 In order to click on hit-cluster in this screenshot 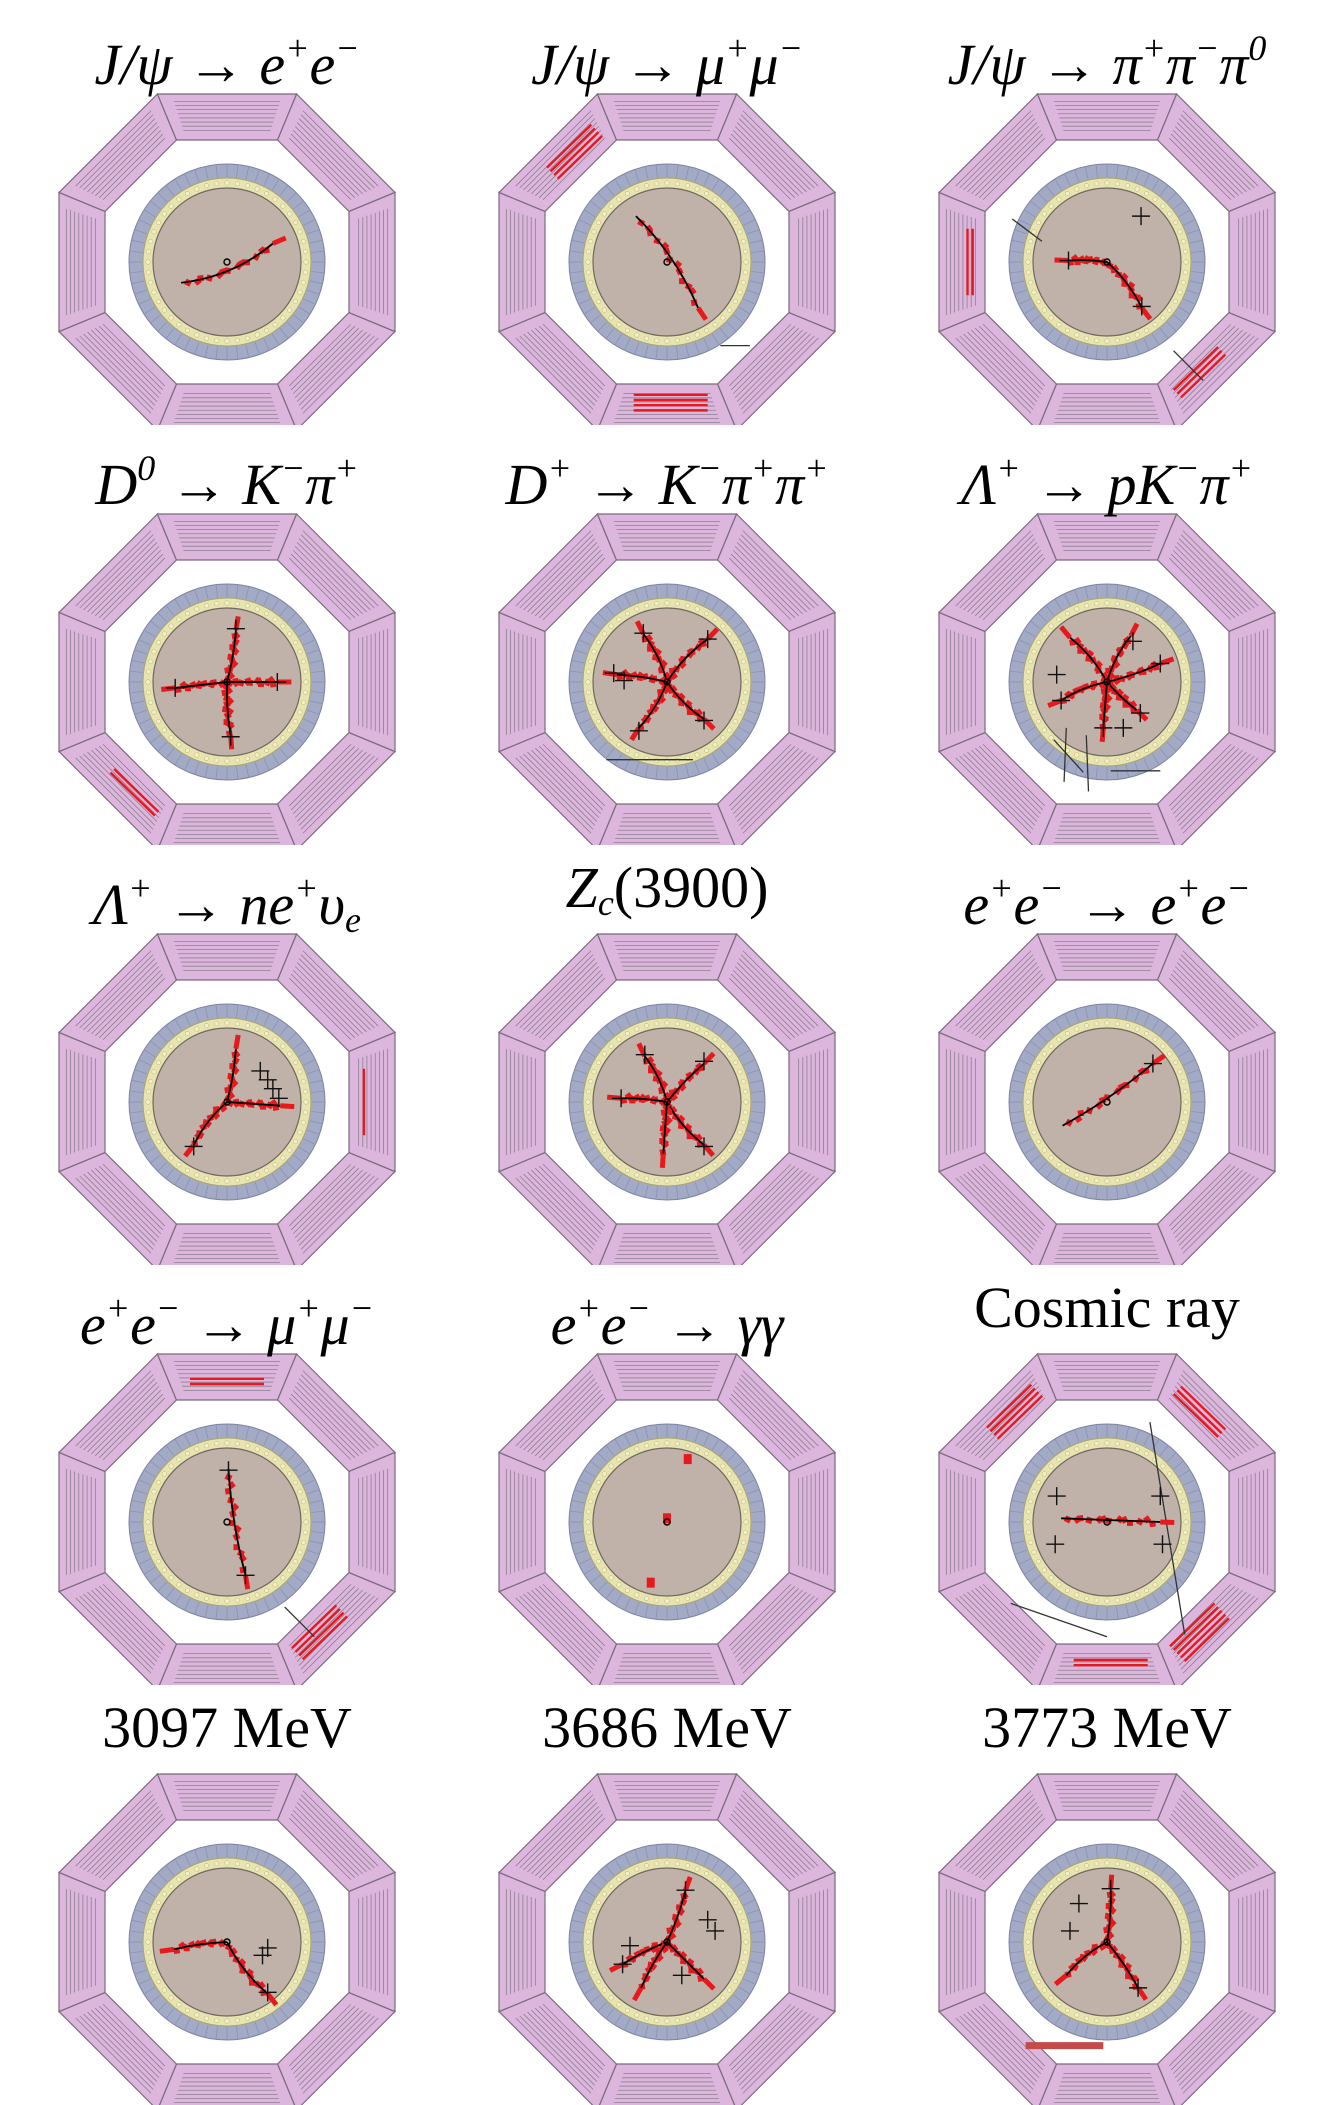, I will do `click(1094, 1952)`.